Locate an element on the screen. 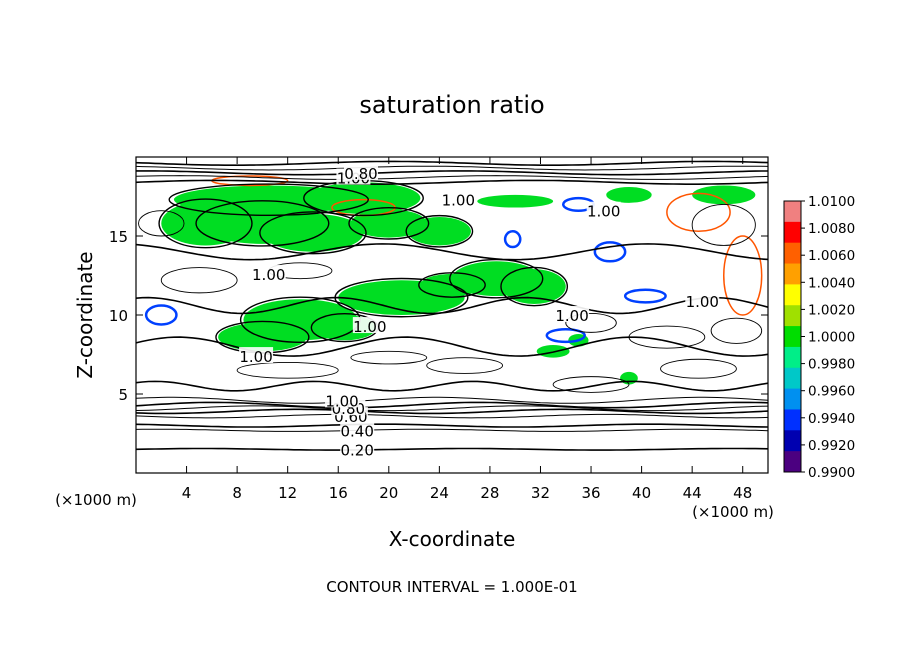 The height and width of the screenshot is (654, 904). y-tick-label: 15 is located at coordinates (118, 237).